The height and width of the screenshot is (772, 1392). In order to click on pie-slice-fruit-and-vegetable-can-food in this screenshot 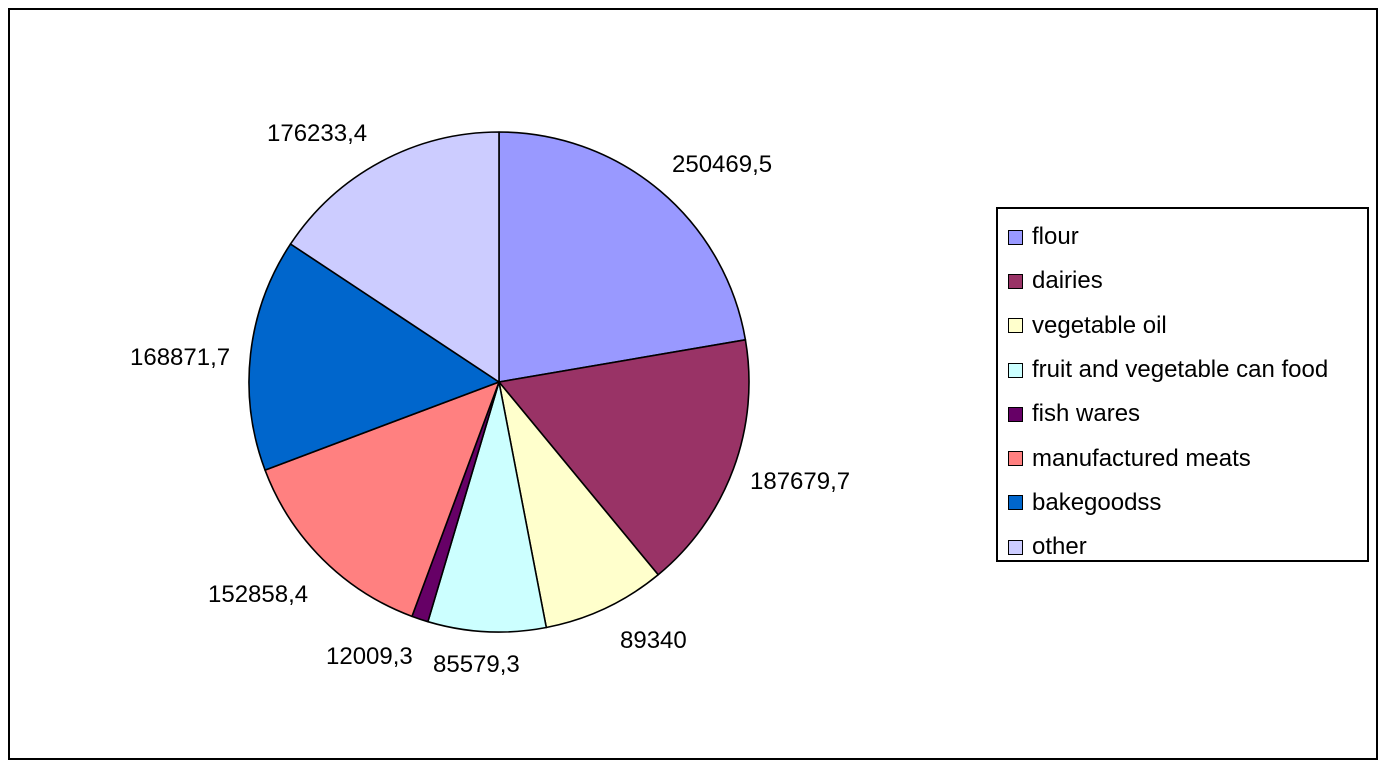, I will do `click(487, 507)`.